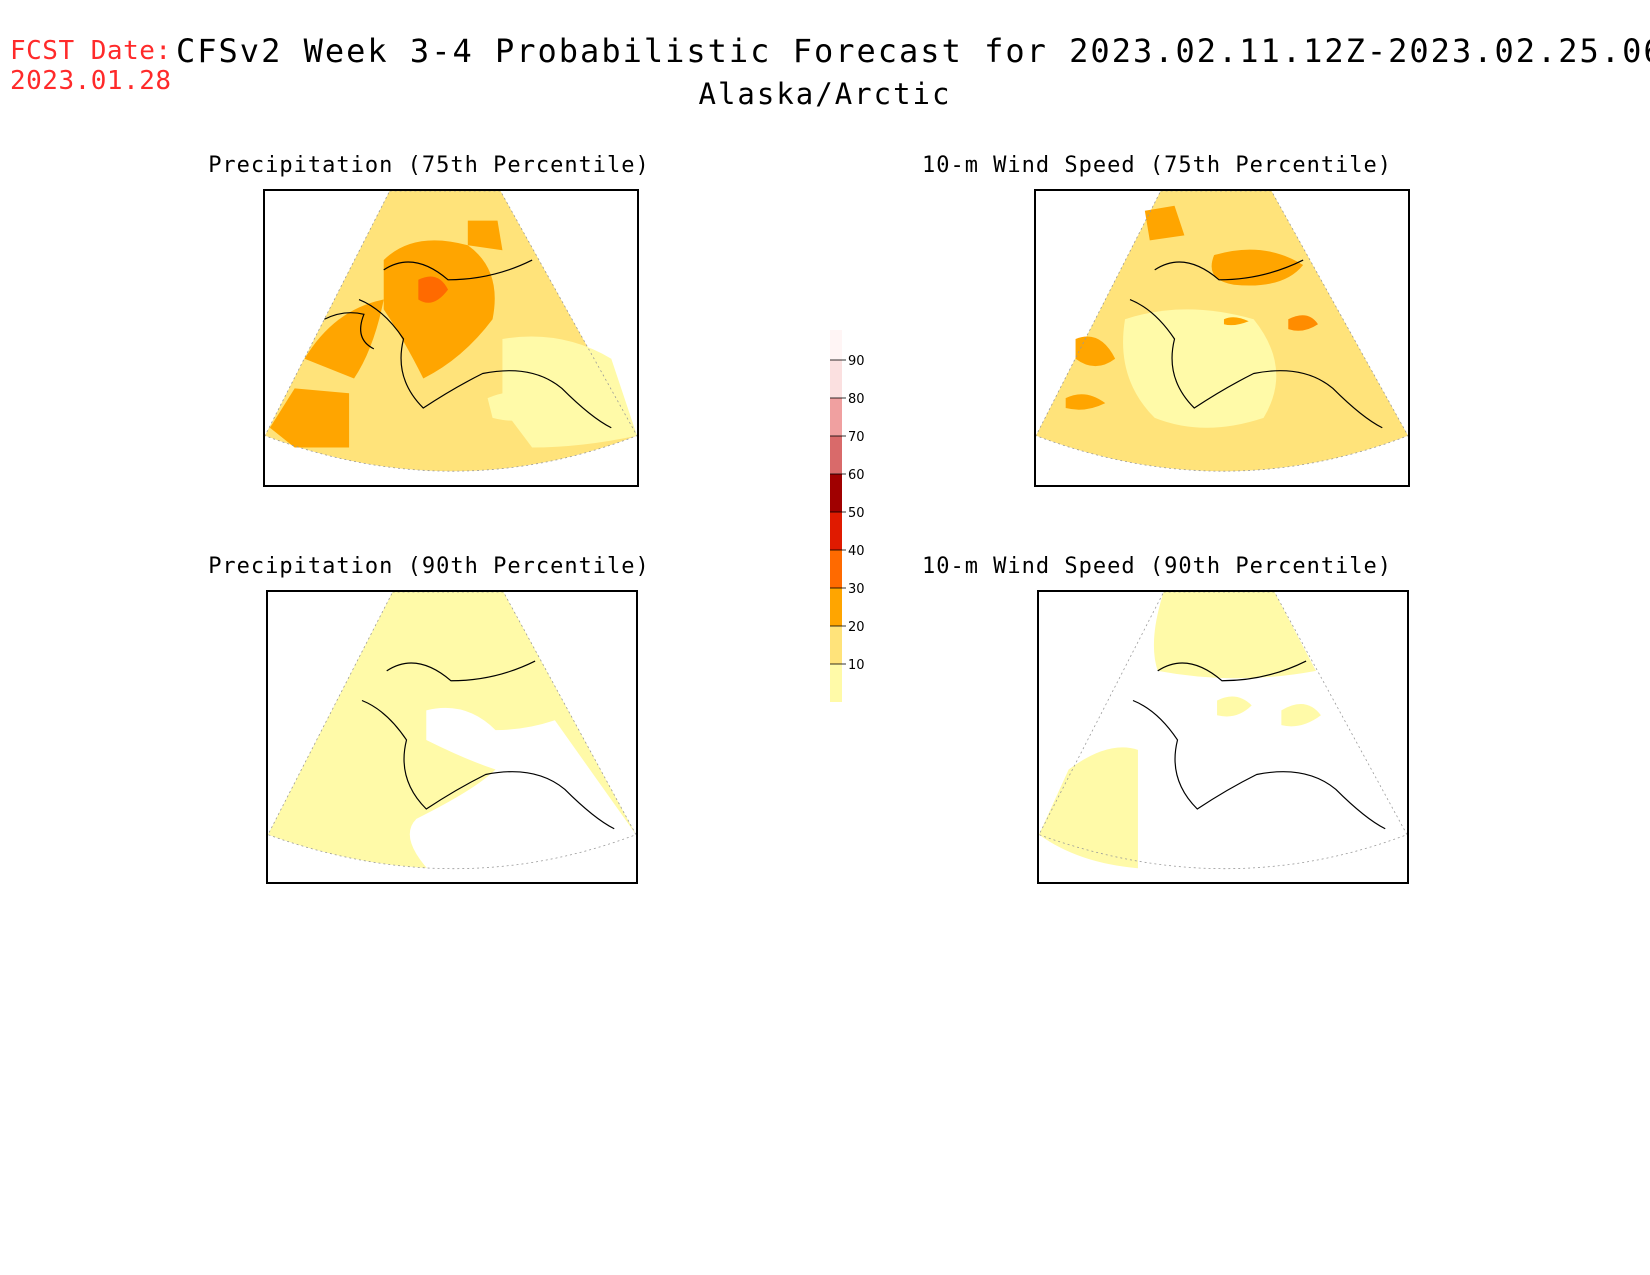 This screenshot has width=1650, height=1275. I want to click on colorbar-label: 90, so click(856, 361).